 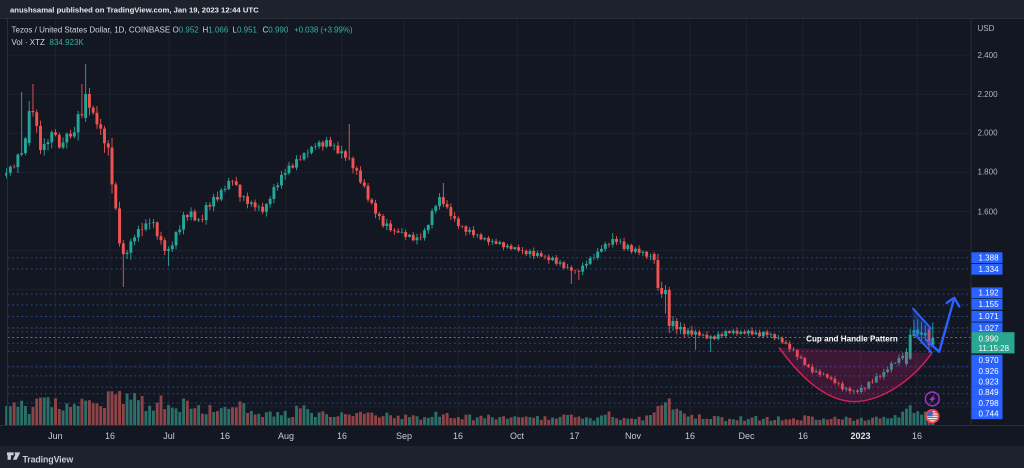 What do you see at coordinates (989, 328) in the screenshot?
I see `svg-text: 1.027` at bounding box center [989, 328].